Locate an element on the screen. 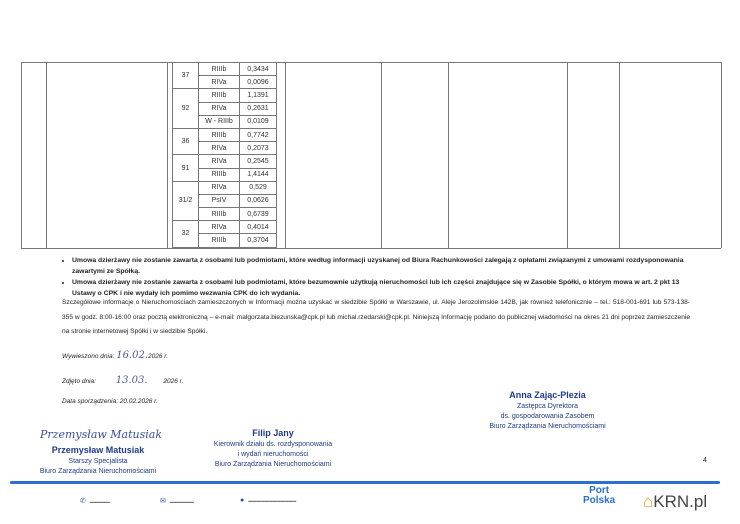  table-row: W - RIIIb 0,0109 is located at coordinates (225, 121).